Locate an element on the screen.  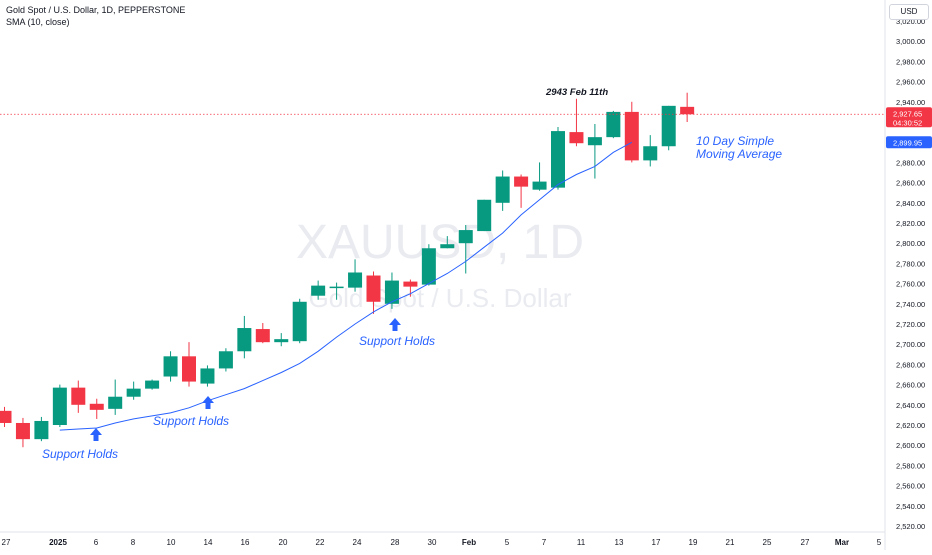
y-tick-label: 2,840.00 is located at coordinates (910, 203).